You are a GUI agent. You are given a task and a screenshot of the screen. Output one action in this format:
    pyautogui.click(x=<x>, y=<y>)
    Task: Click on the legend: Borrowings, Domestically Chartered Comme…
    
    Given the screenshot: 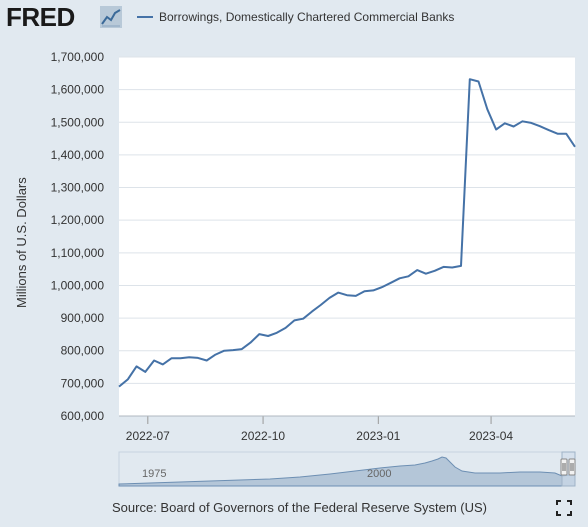 What is the action you would take?
    pyautogui.click(x=295, y=17)
    